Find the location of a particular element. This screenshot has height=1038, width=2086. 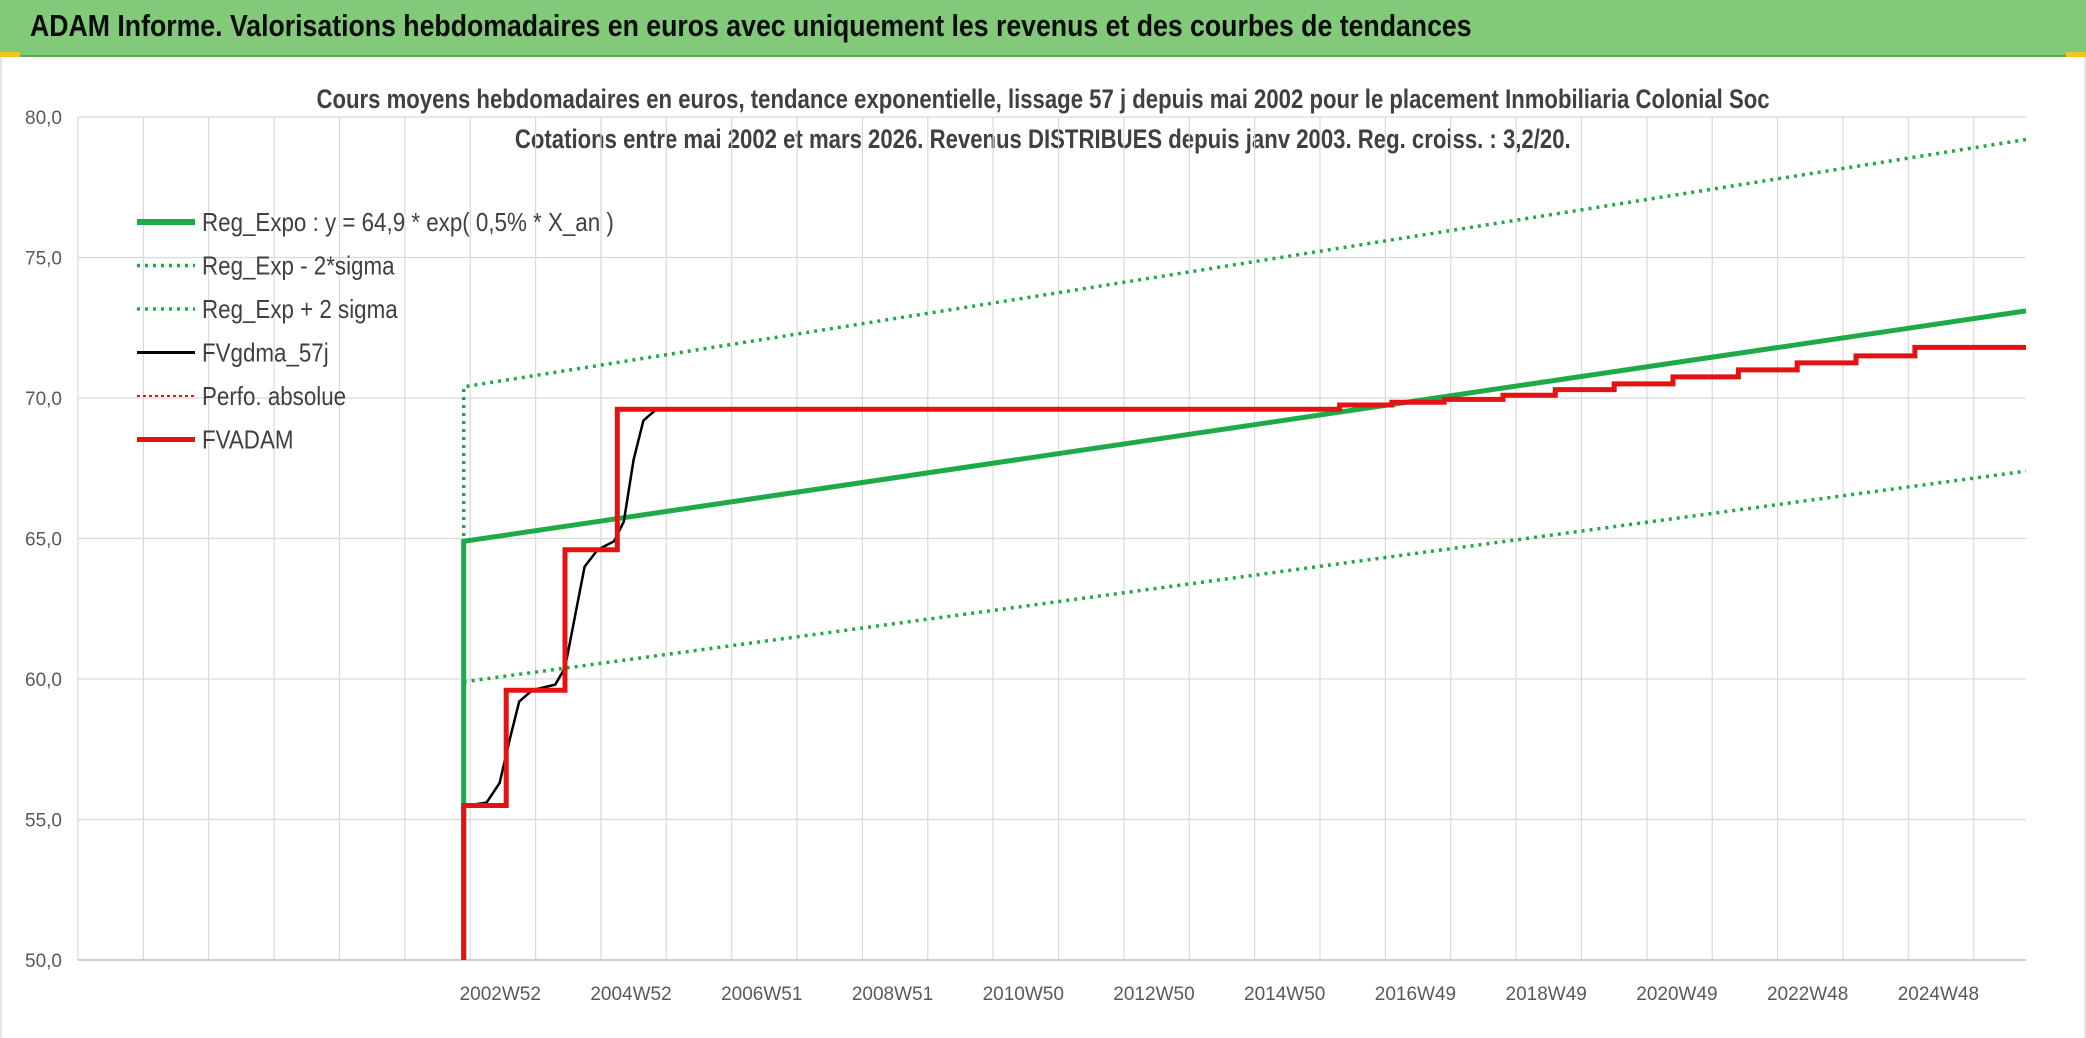

legend-label: FVADAM is located at coordinates (247, 440).